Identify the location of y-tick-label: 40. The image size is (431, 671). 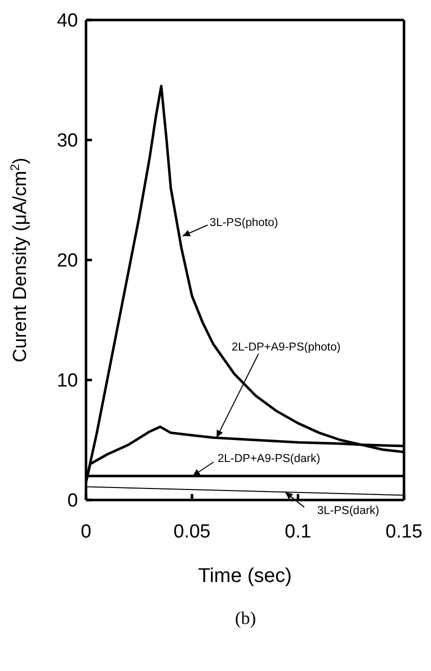
(67, 21).